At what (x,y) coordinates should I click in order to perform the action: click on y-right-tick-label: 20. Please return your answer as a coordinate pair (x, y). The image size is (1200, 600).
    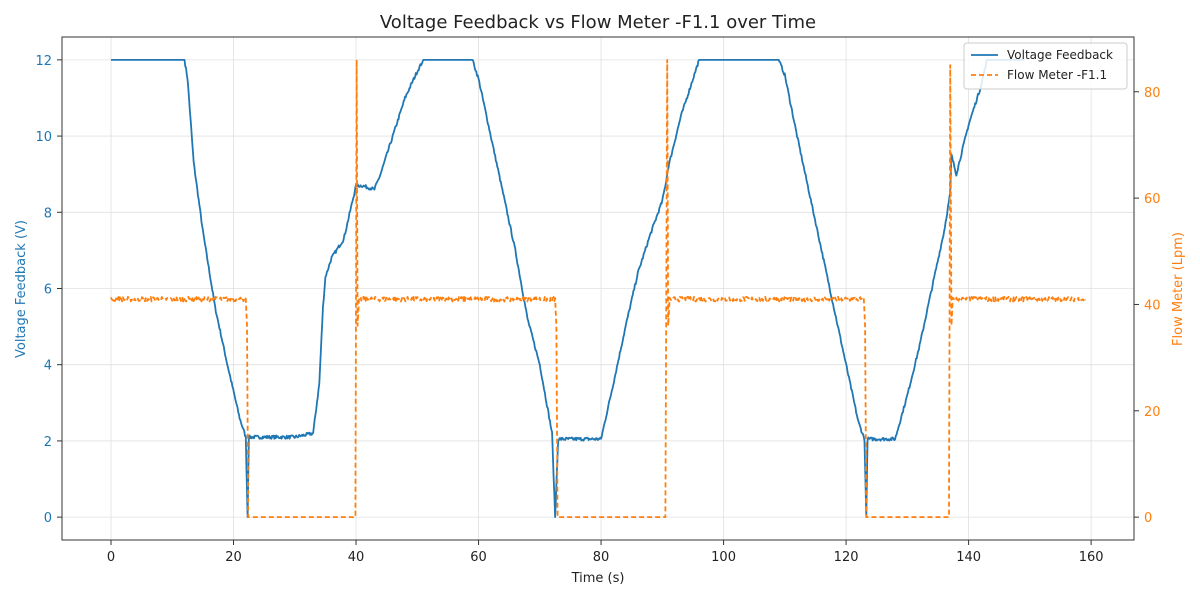
    Looking at the image, I should click on (1152, 412).